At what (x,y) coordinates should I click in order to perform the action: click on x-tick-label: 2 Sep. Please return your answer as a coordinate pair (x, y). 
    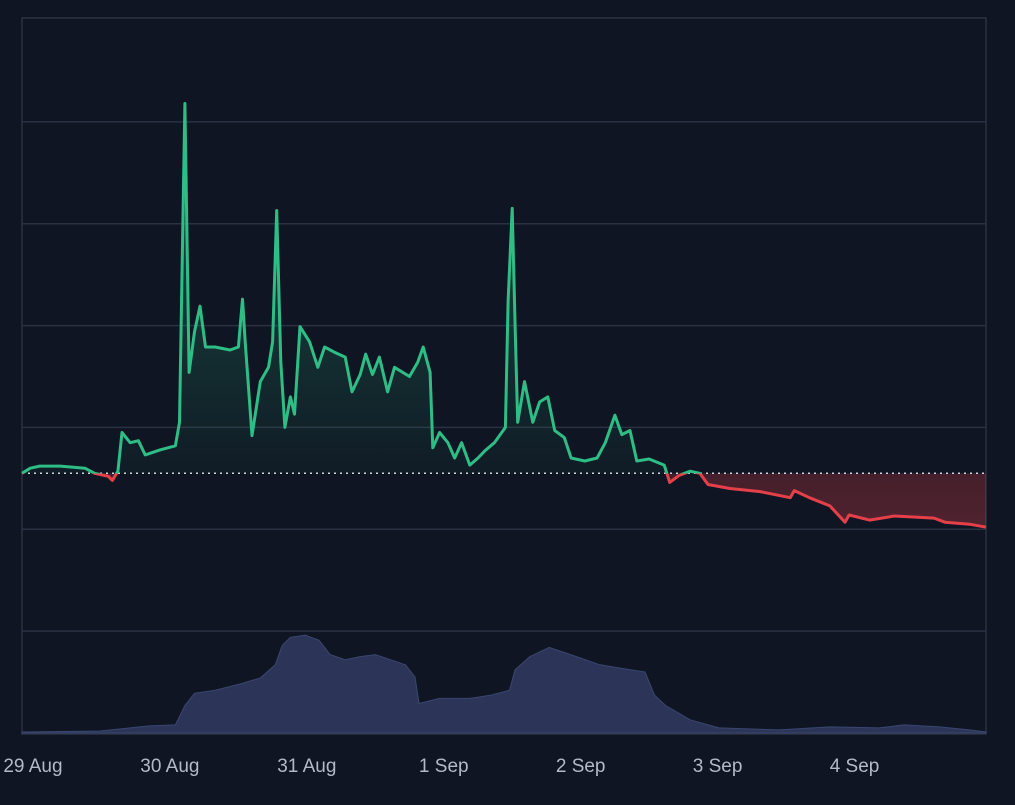
    Looking at the image, I should click on (581, 766).